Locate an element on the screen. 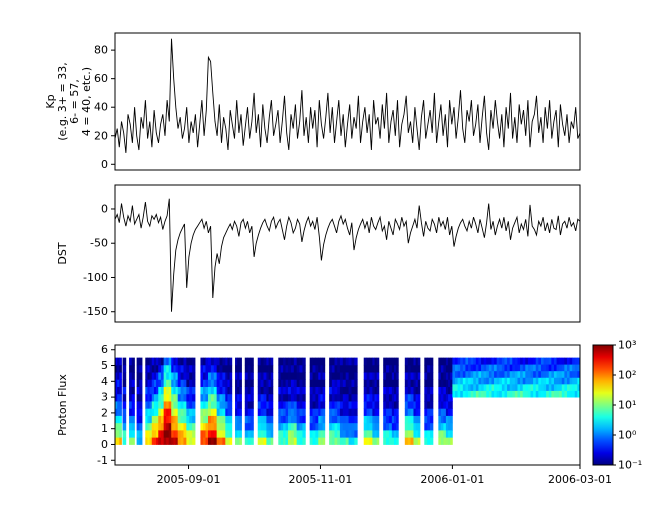 Image resolution: width=665 pixels, height=523 pixels. colorbar-tick-label: 10⁻¹ is located at coordinates (630, 465).